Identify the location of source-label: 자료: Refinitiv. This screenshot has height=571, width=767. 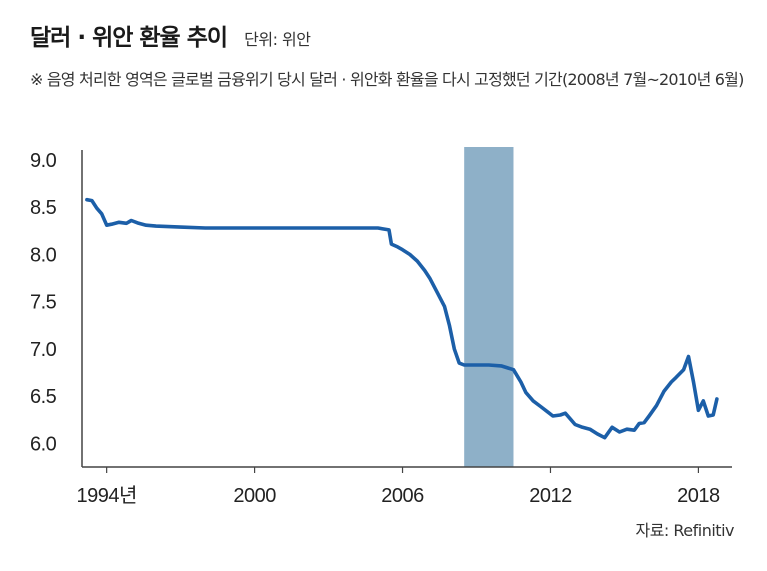
(684, 530).